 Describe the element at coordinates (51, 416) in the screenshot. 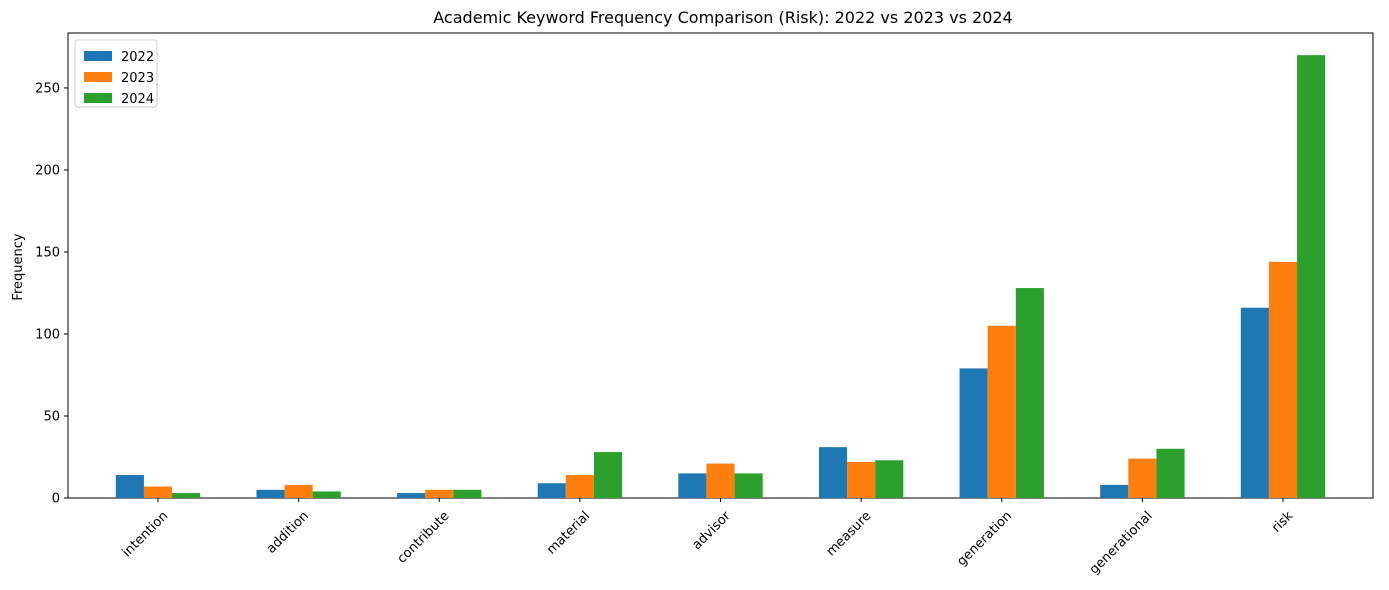

I see `y-tick-label: 50` at that location.